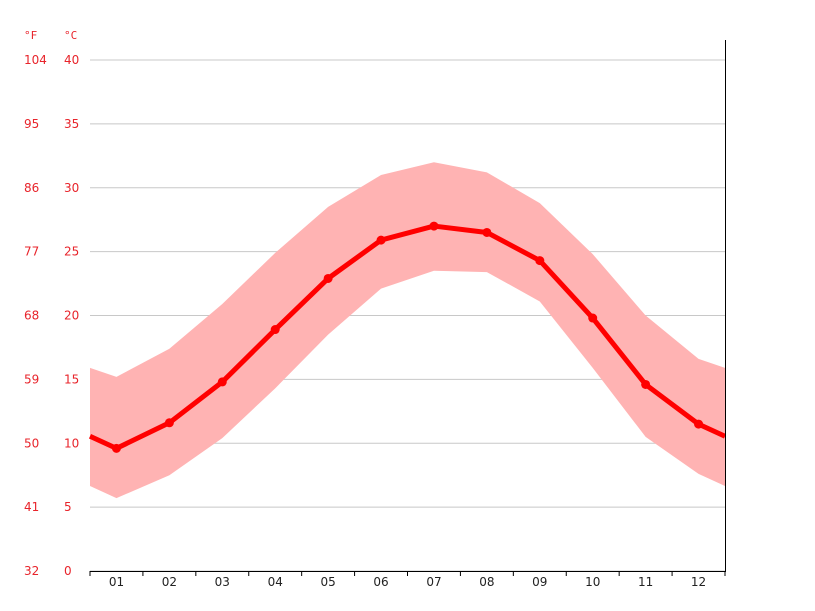 This screenshot has height=611, width=815. I want to click on y-tick-label-fahrenheit: 104, so click(35, 60).